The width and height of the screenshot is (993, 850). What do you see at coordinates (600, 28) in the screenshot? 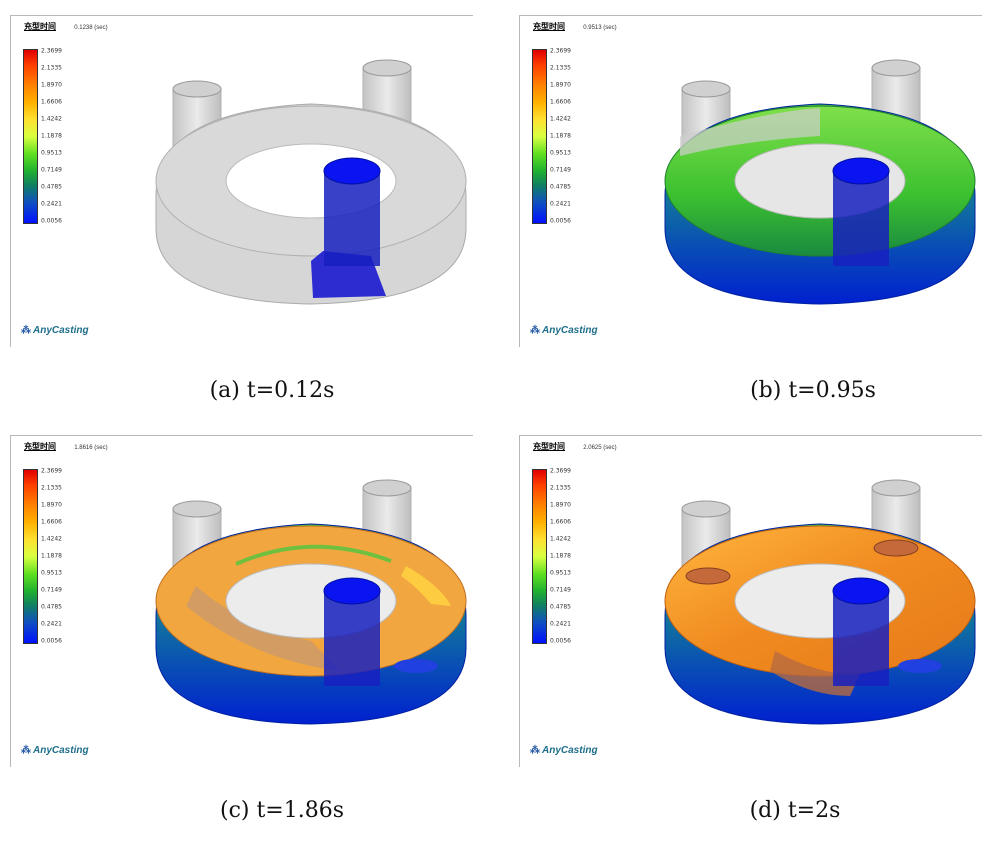
I see `fill-time-value: 0.9513 (sec)` at bounding box center [600, 28].